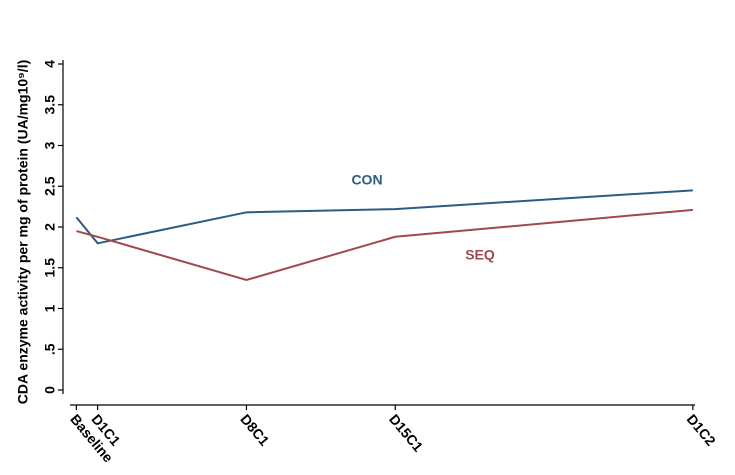 The image size is (735, 475). Describe the element at coordinates (50, 186) in the screenshot. I see `y-tick-label: 2.5` at that location.